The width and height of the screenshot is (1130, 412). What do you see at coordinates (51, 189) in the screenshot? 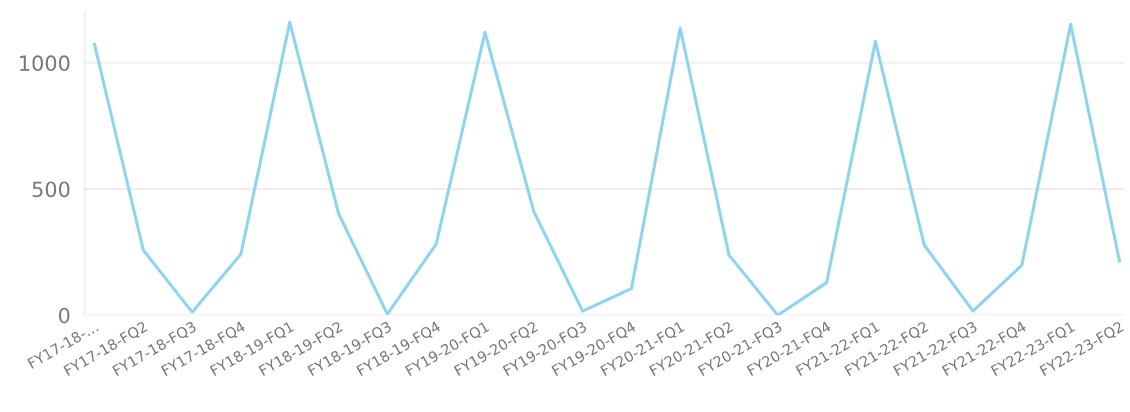
I see `y-tick-label: 500` at bounding box center [51, 189].